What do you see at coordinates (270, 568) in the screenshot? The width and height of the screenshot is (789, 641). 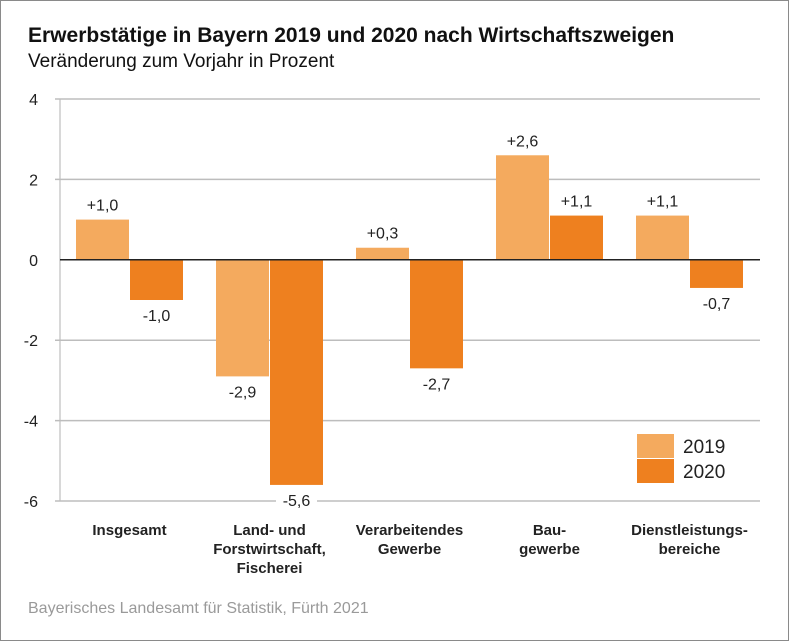 I see `x-category-label: Fischerei` at bounding box center [270, 568].